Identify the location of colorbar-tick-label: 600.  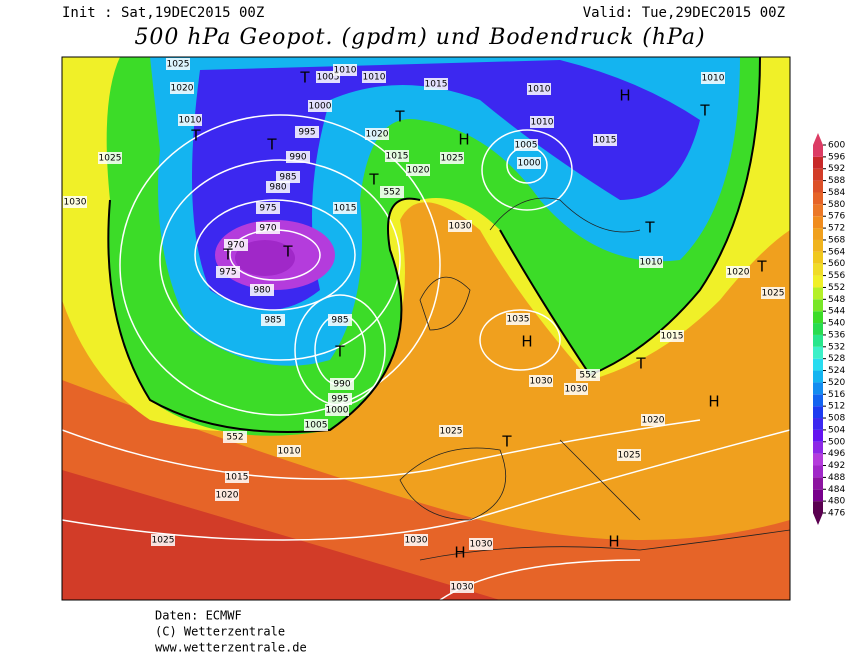
(836, 146).